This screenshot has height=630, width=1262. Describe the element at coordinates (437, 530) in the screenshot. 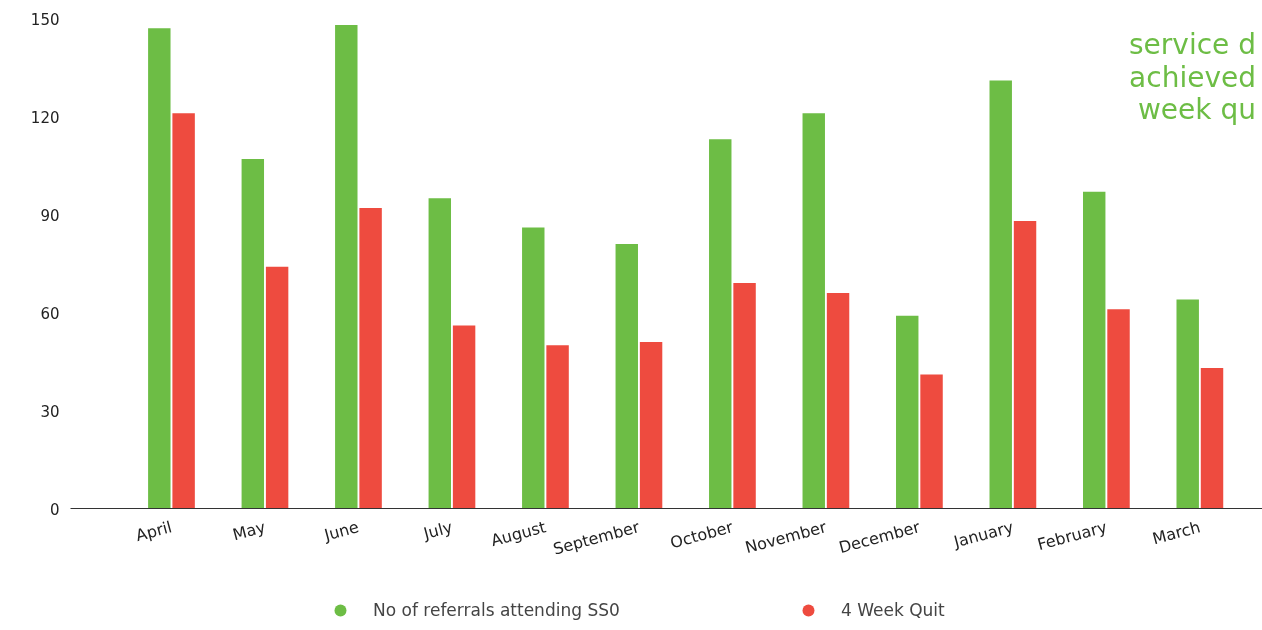

I see `x-tick-label: July` at that location.